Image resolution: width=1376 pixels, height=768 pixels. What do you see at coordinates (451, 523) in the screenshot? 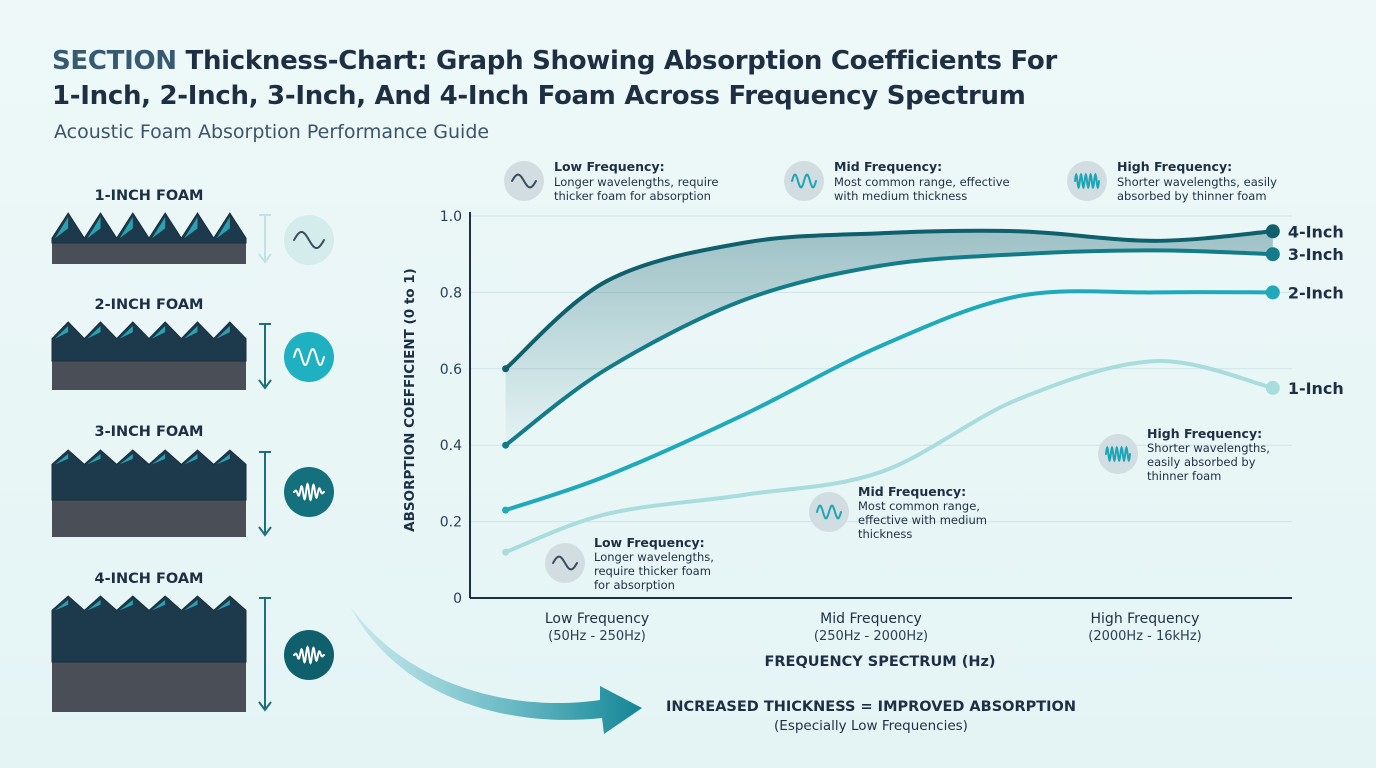
I see `y-tick-label: 0.2` at bounding box center [451, 523].